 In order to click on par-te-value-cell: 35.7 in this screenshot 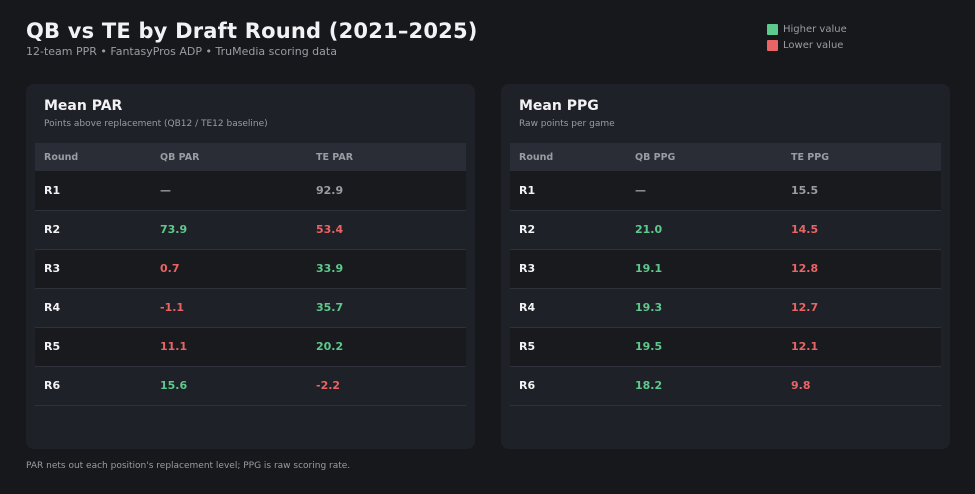, I will do `click(391, 308)`.